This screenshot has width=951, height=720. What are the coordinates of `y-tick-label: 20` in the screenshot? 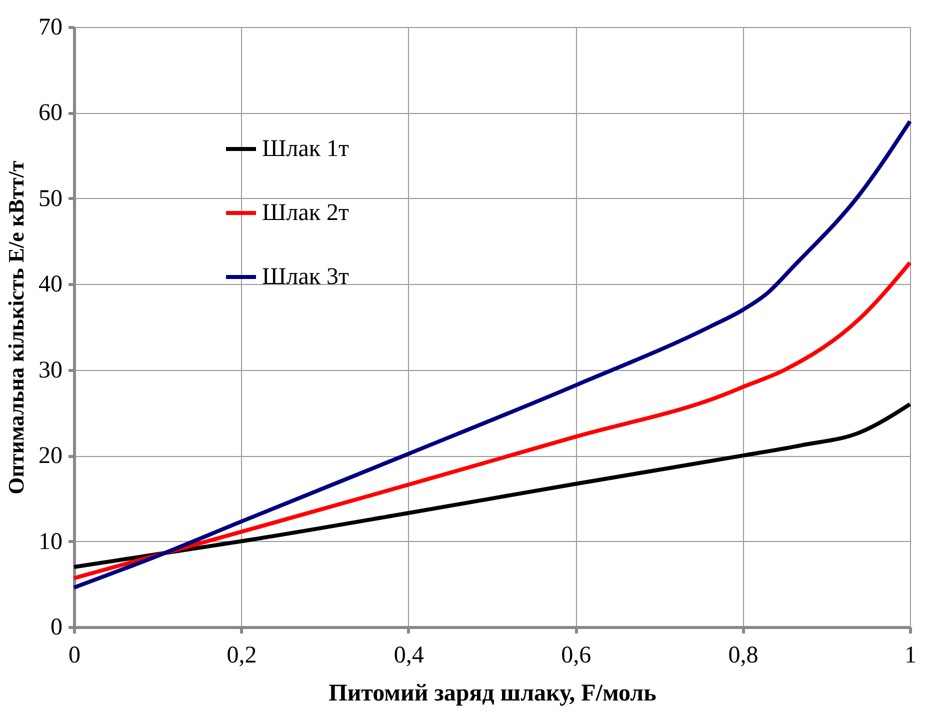 It's located at (50, 456).